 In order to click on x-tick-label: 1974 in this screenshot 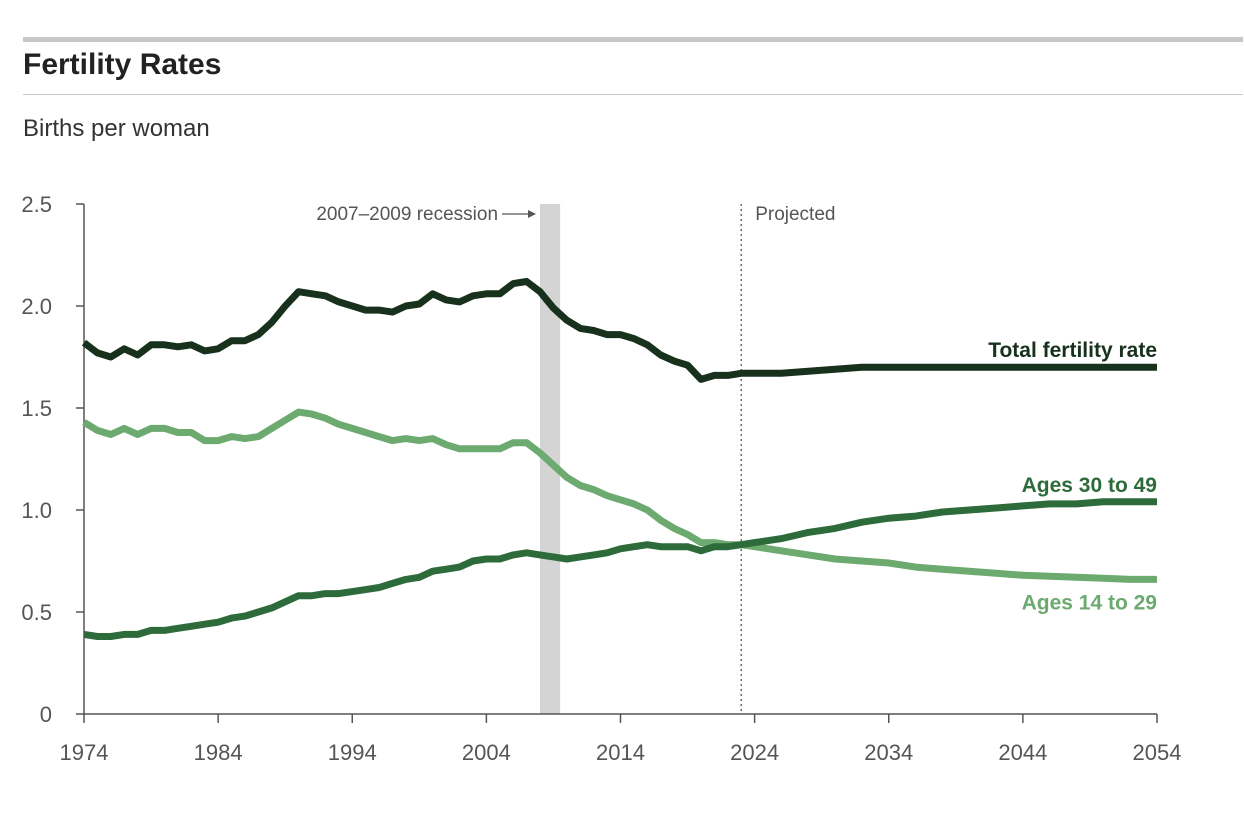, I will do `click(84, 752)`.